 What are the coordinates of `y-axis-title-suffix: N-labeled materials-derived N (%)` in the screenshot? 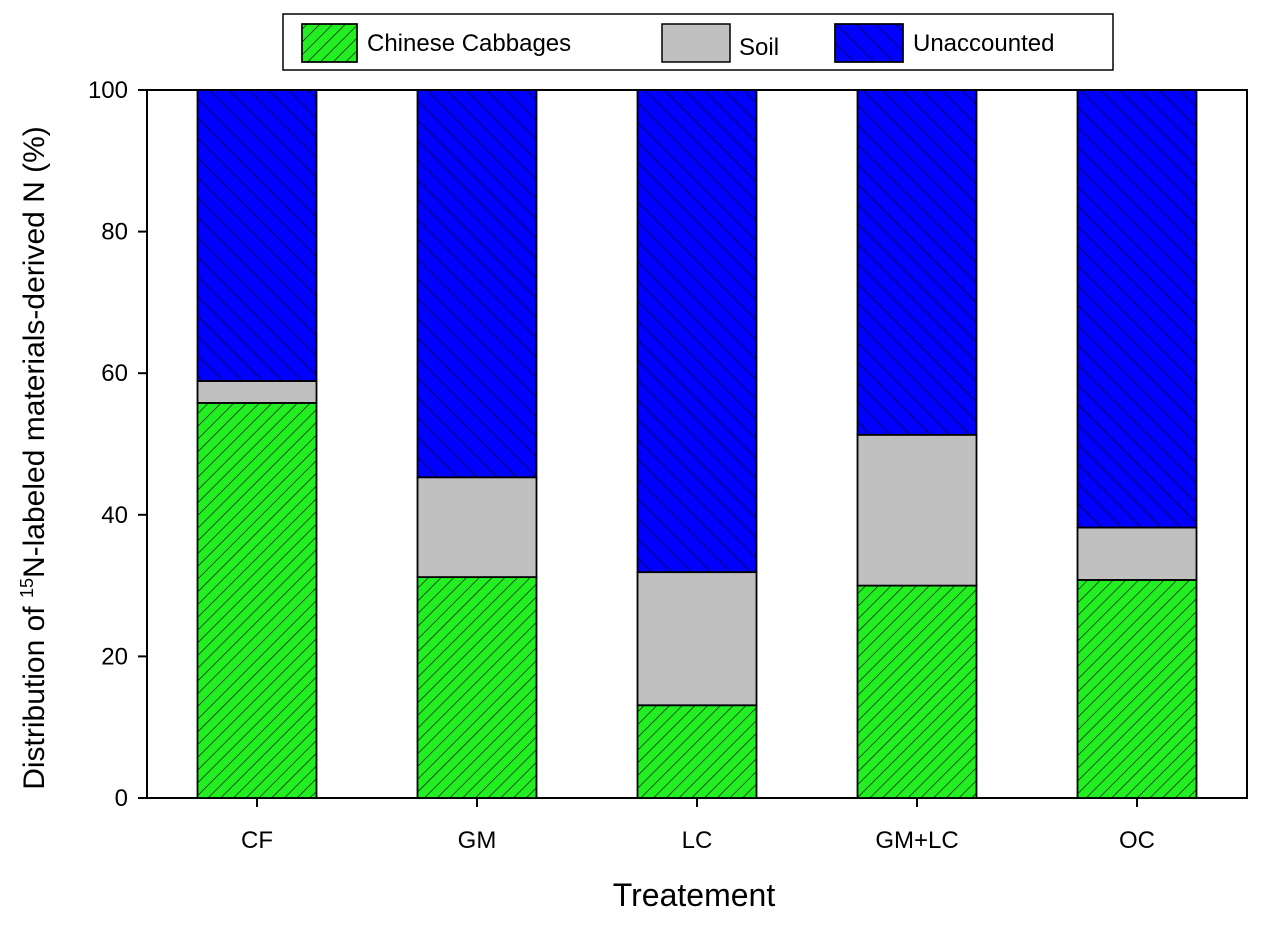 It's located at (34, 352).